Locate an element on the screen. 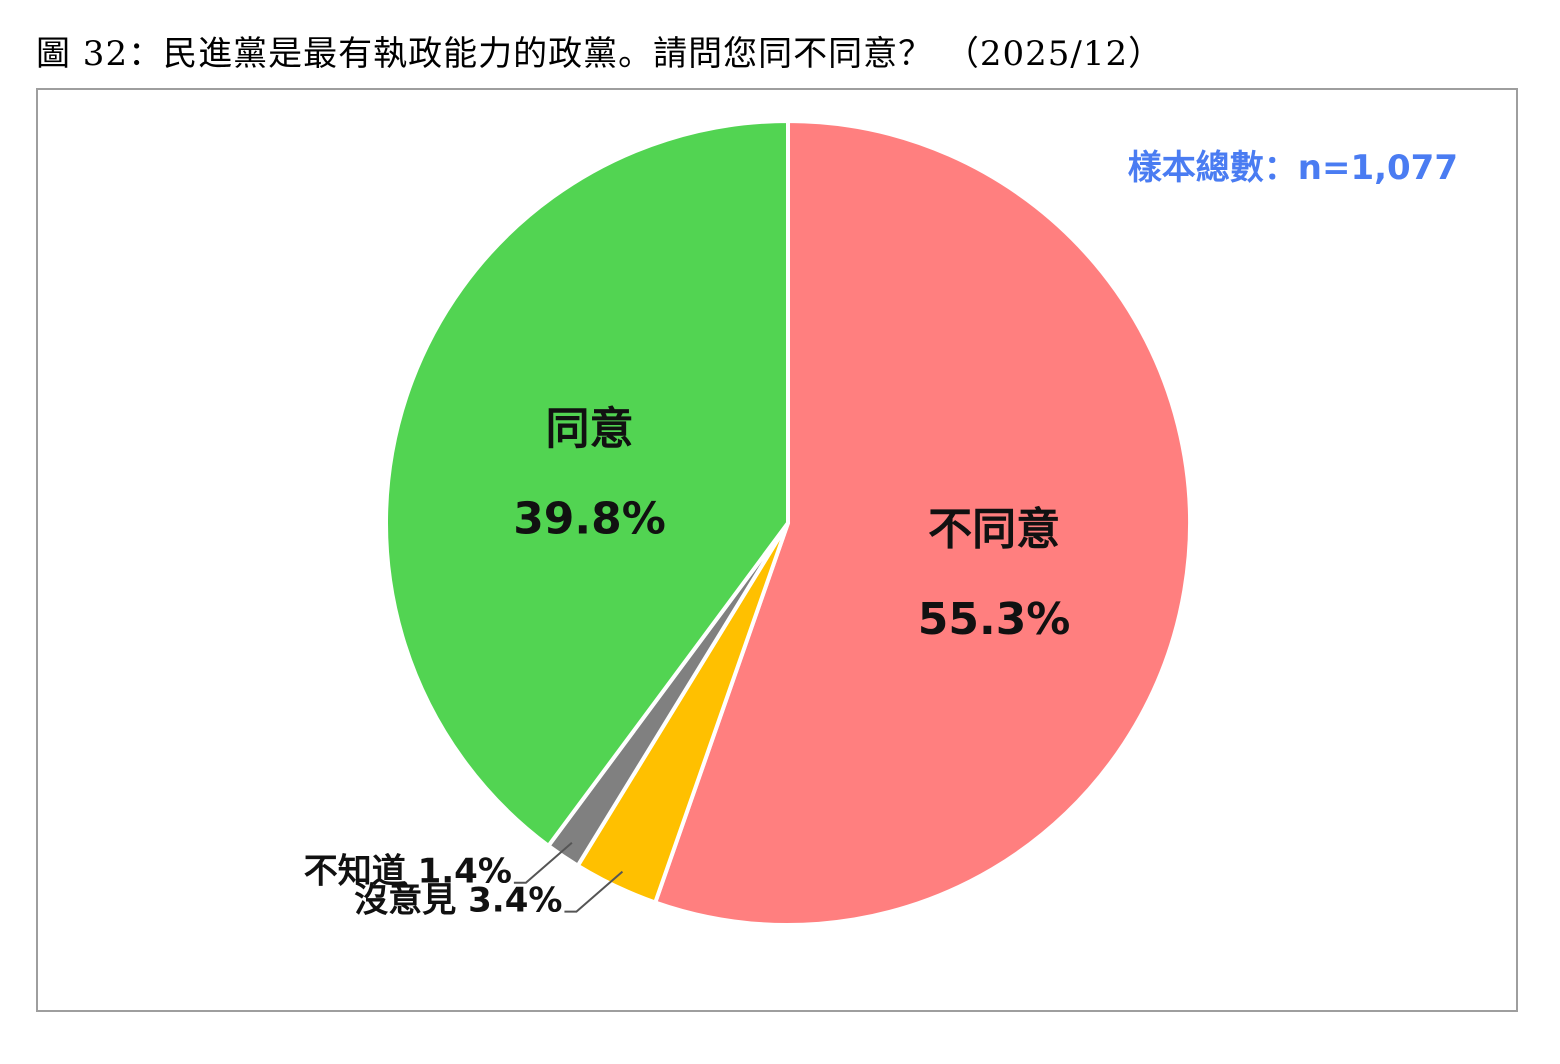 The height and width of the screenshot is (1064, 1560). slice-leader-label-2: 不知道 1.4% is located at coordinates (408, 872).